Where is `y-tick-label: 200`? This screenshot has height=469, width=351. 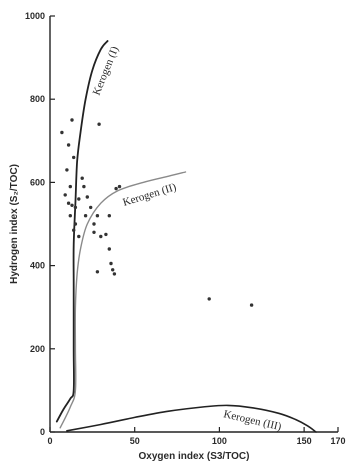
y-tick-label: 200 is located at coordinates (37, 349).